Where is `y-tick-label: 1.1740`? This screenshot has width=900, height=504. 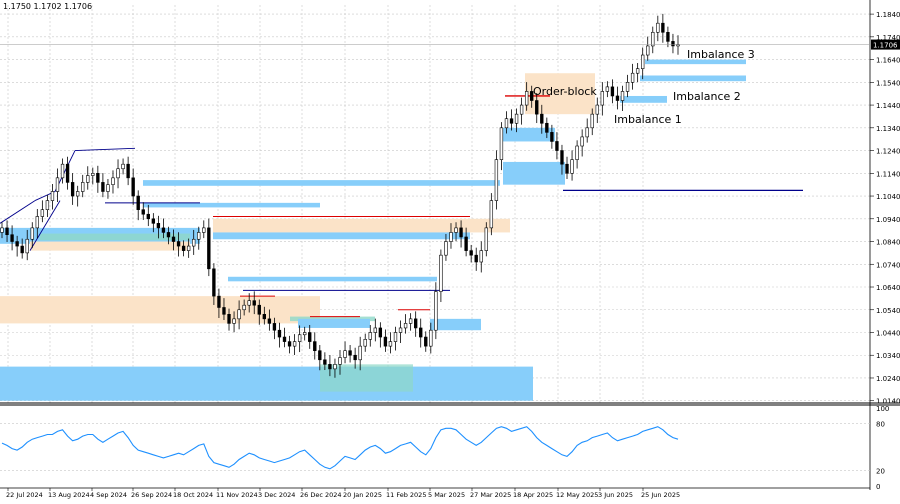 y-tick-label: 1.1740 is located at coordinates (888, 38).